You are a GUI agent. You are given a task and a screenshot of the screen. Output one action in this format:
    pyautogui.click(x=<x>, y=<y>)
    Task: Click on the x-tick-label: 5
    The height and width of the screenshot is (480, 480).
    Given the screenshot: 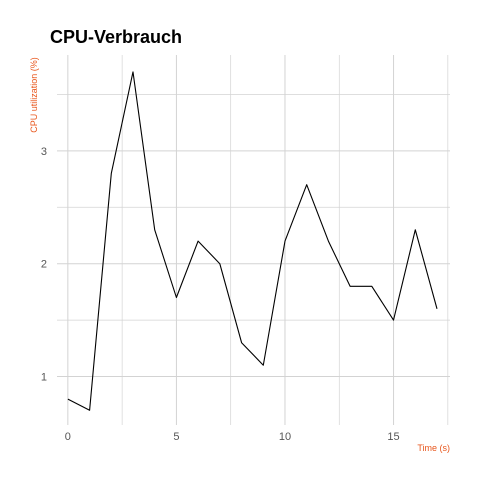 What is the action you would take?
    pyautogui.click(x=176, y=437)
    